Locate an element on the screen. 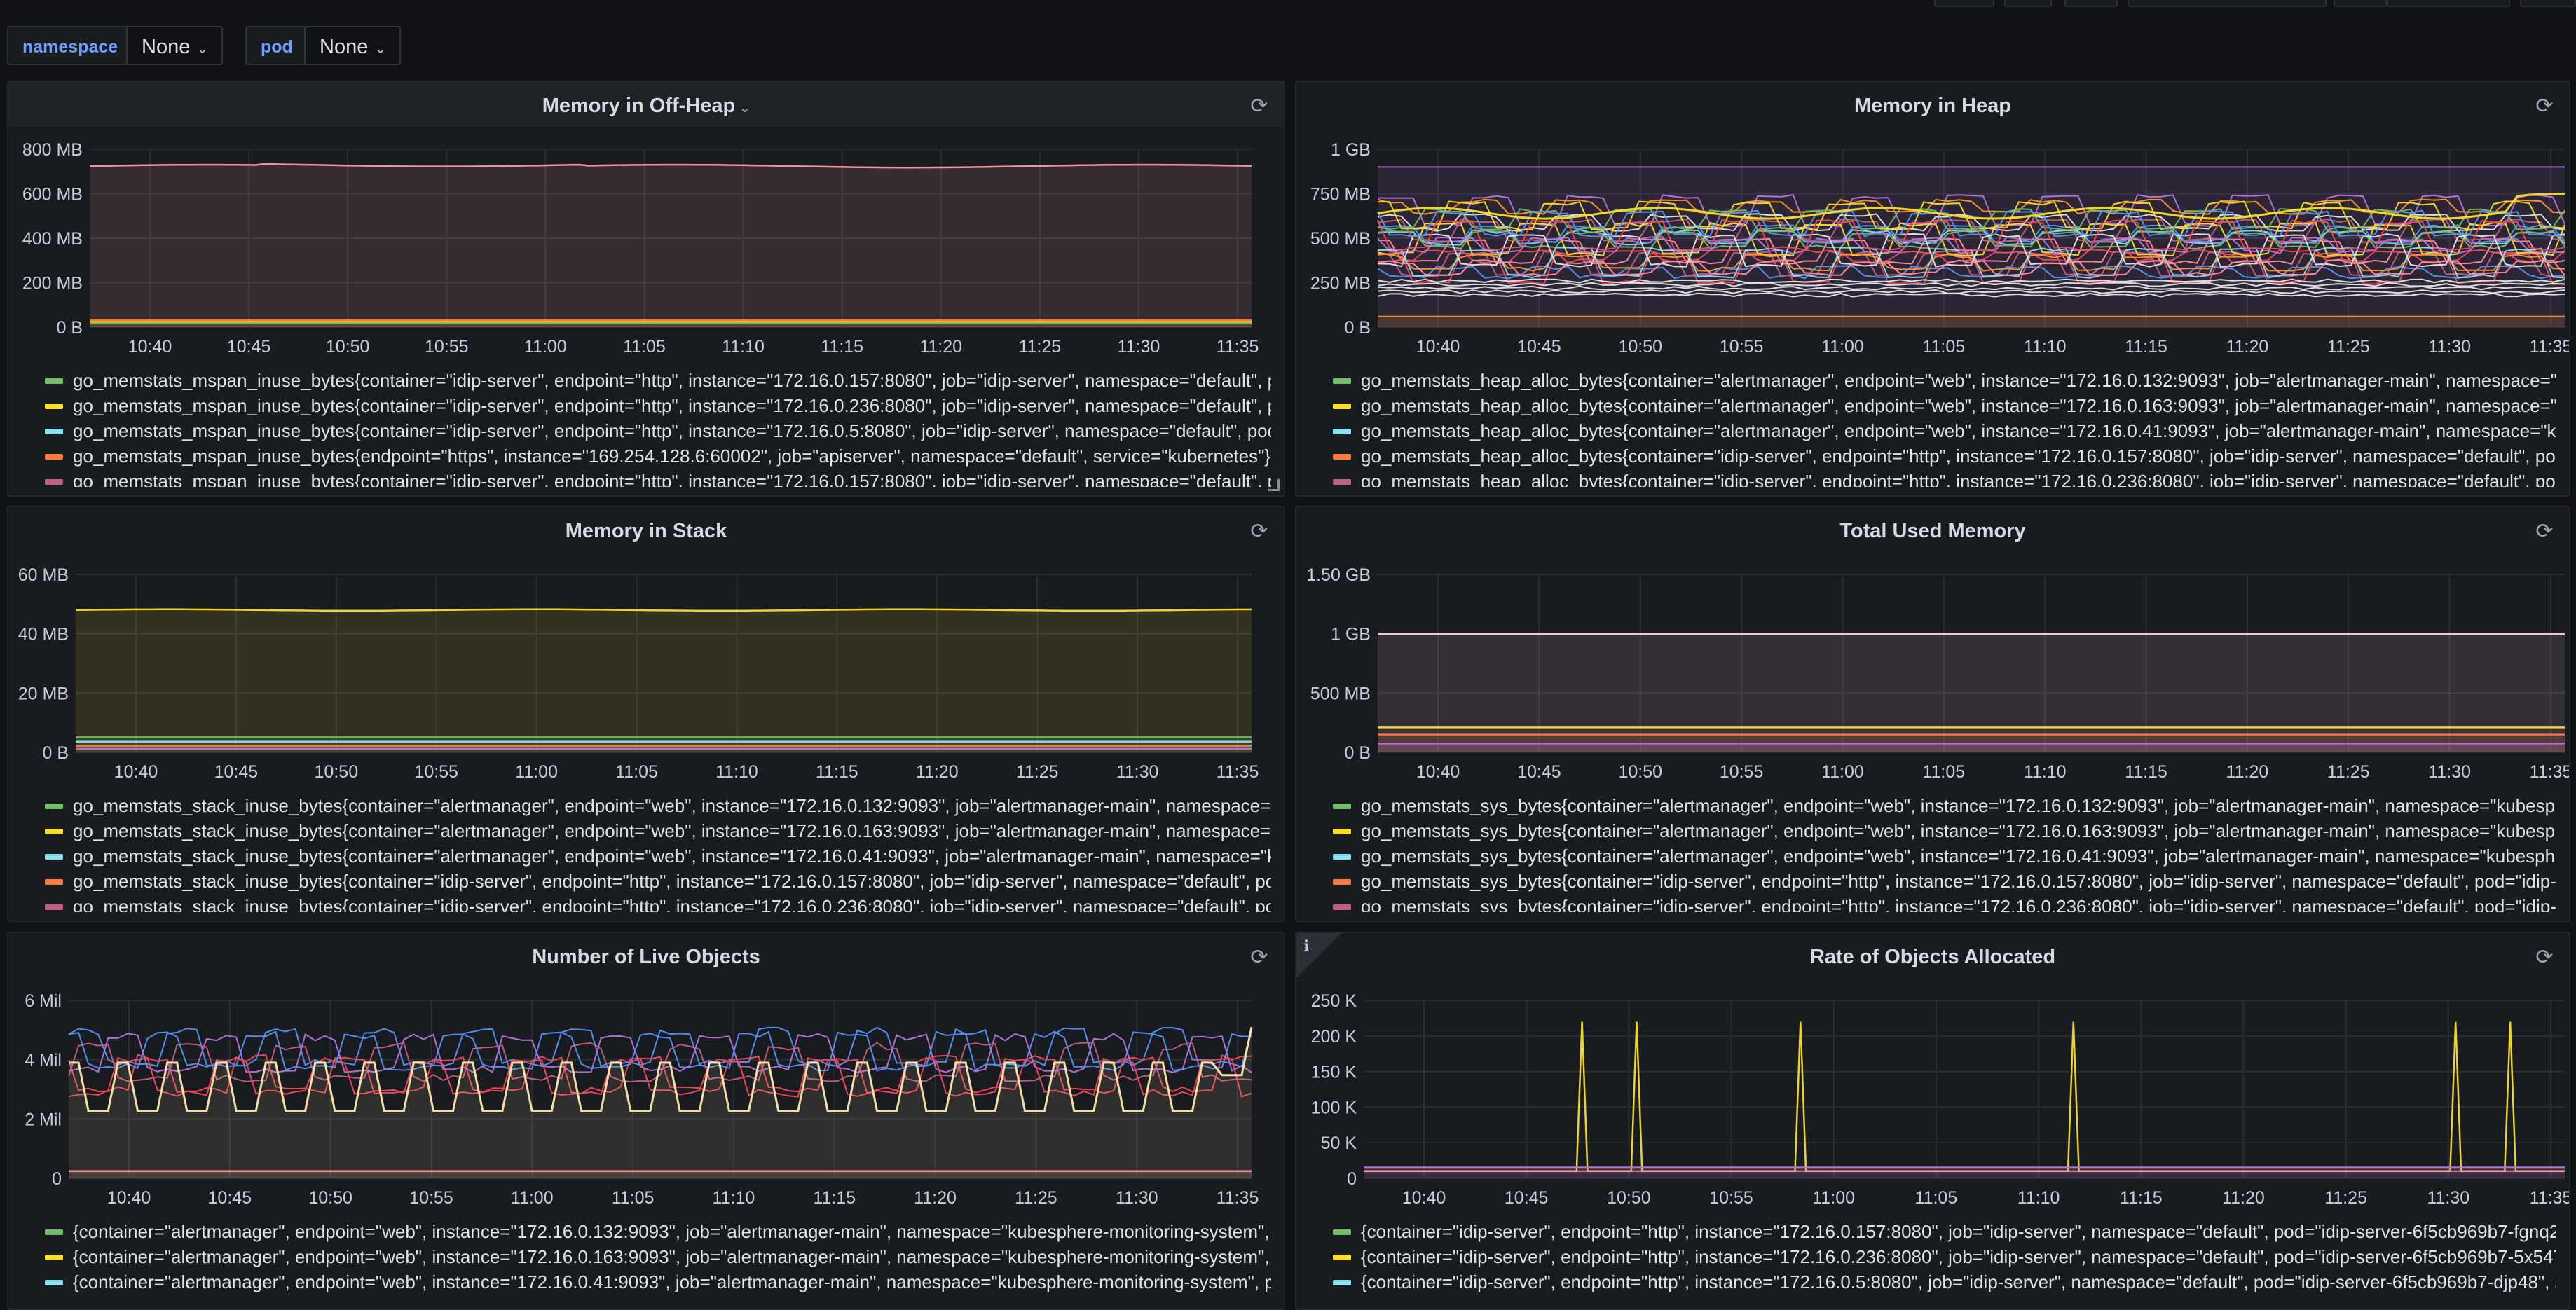 The height and width of the screenshot is (1310, 2576). pod-select: None ⌄ is located at coordinates (353, 45).